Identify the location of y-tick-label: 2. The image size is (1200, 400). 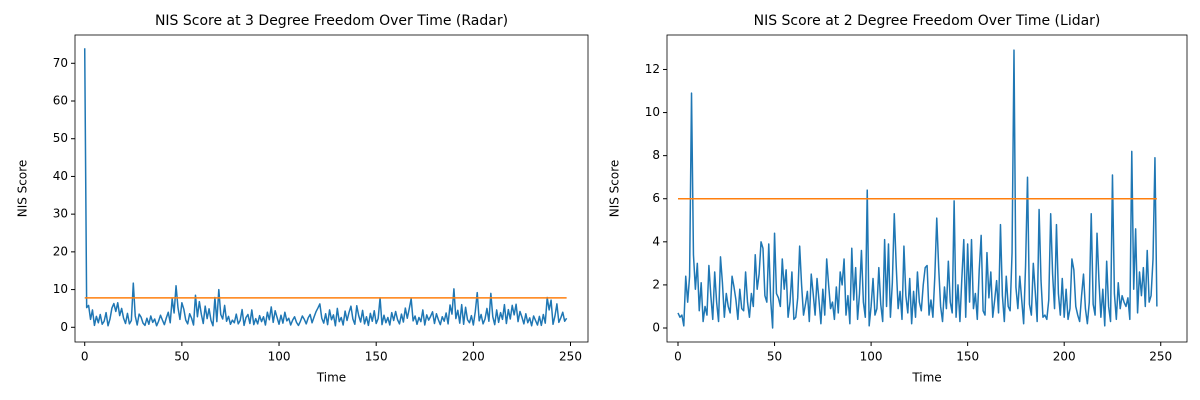
(656, 284).